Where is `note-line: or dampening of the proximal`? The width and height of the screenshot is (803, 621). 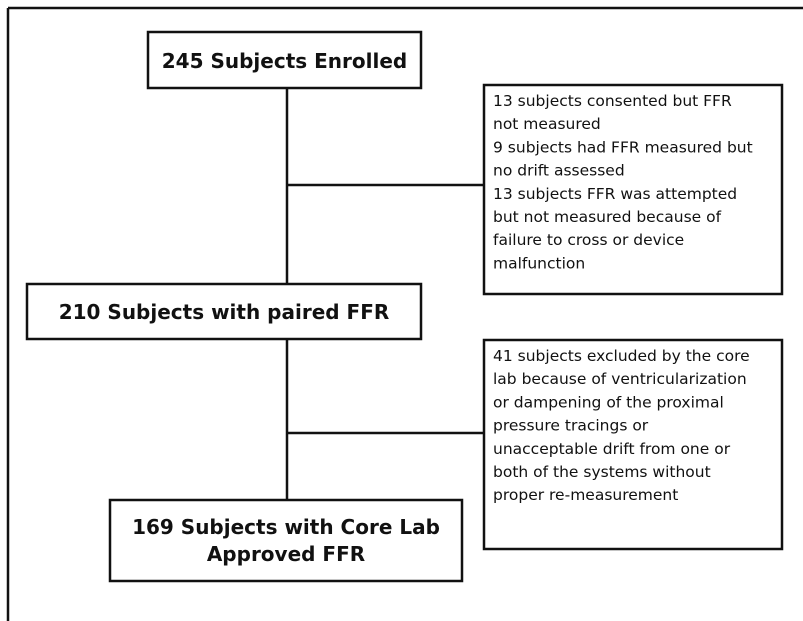
note-line: or dampening of the proximal is located at coordinates (608, 402).